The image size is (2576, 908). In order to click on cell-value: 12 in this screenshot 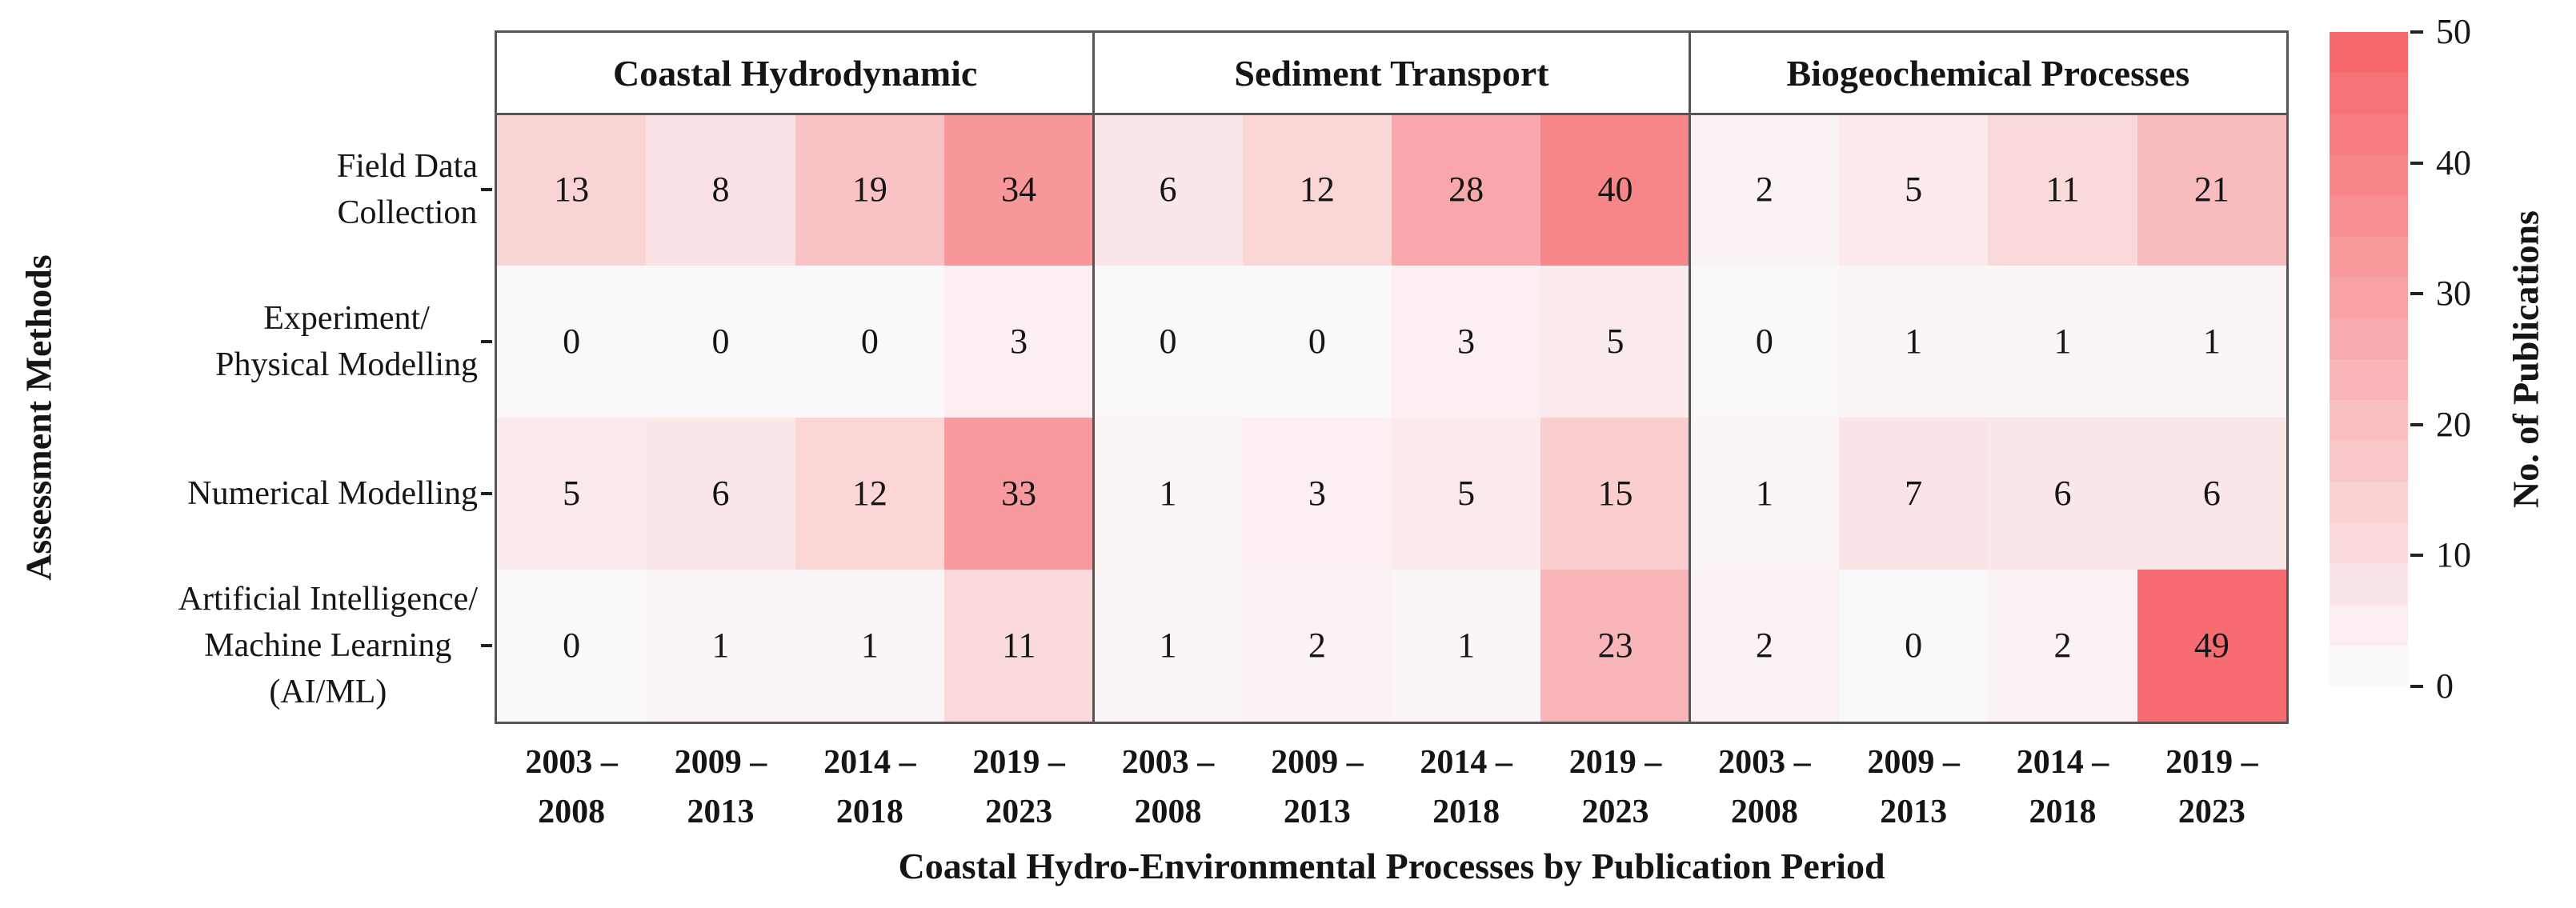, I will do `click(1317, 189)`.